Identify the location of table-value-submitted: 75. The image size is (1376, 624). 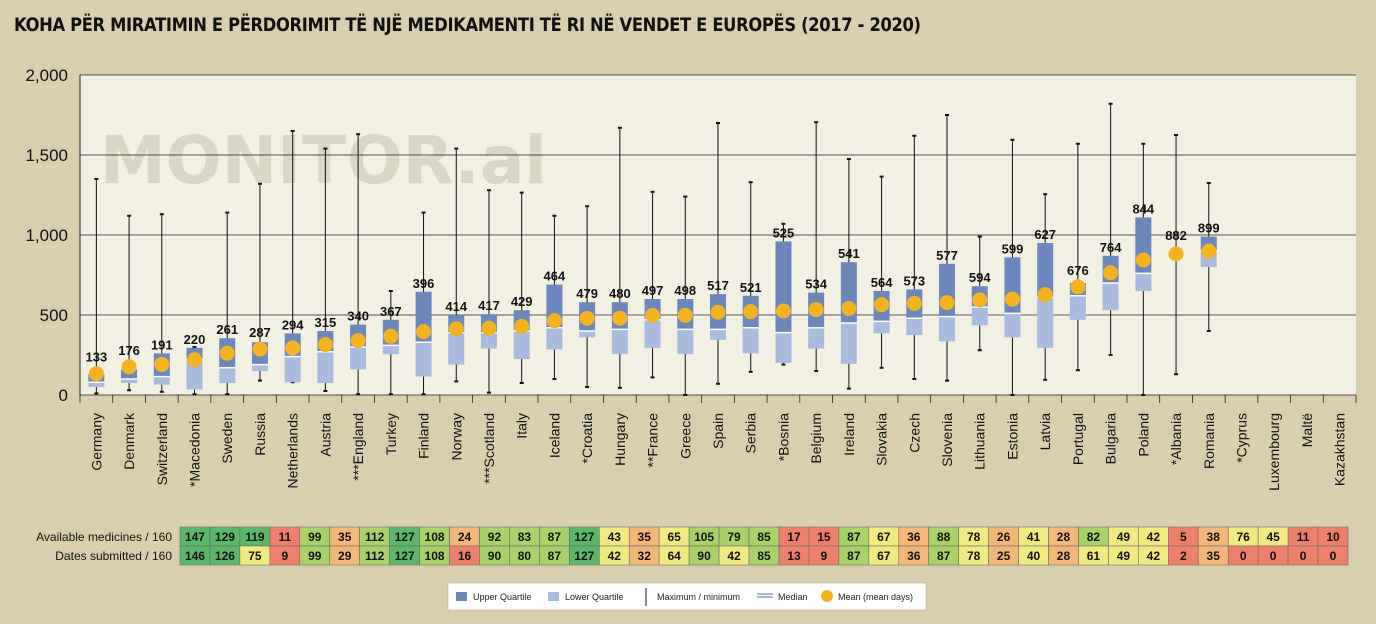
(255, 556).